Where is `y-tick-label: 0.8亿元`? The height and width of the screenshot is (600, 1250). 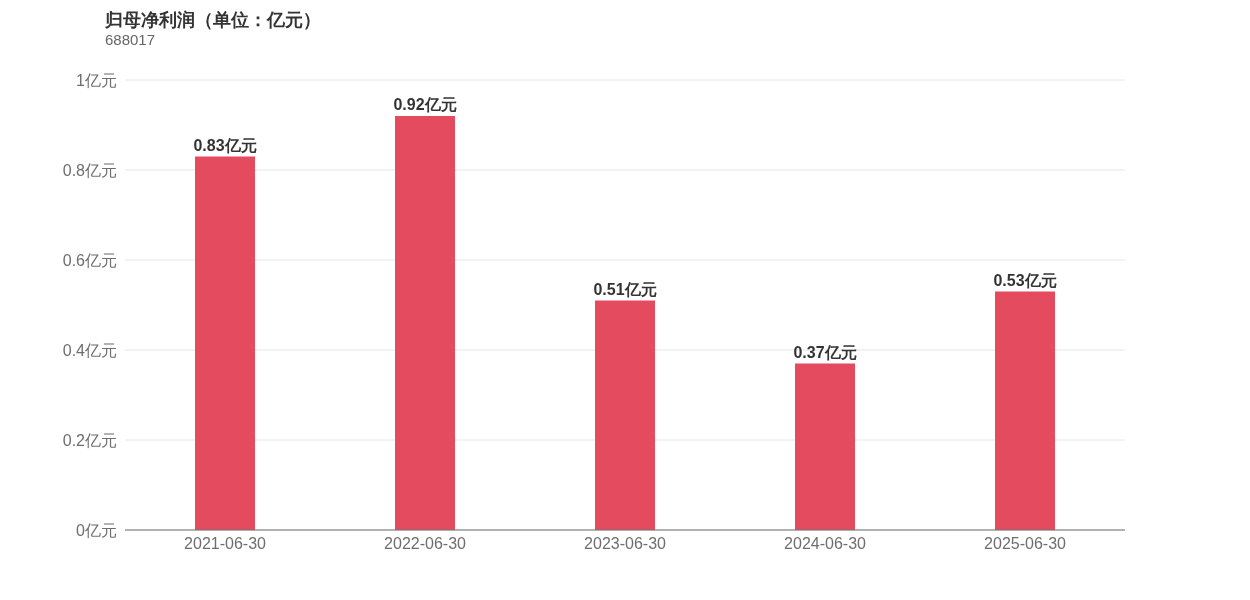 y-tick-label: 0.8亿元 is located at coordinates (89, 170).